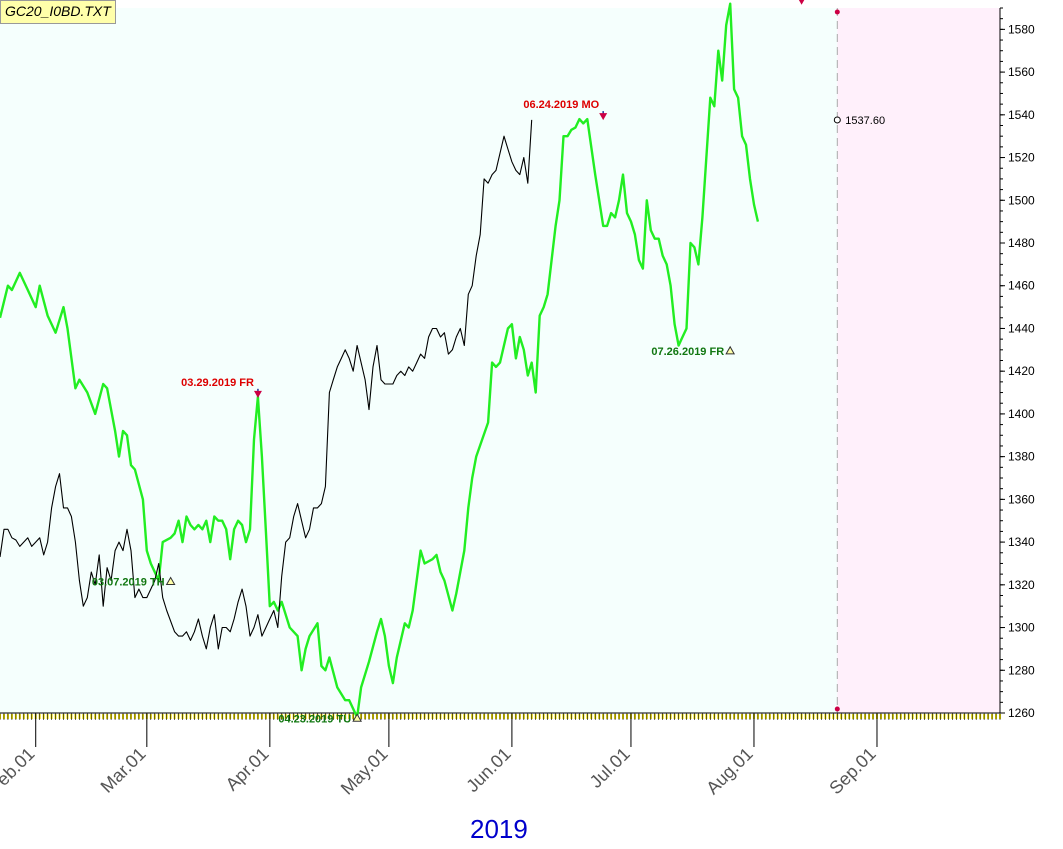 This screenshot has height=849, width=1063. Describe the element at coordinates (1021, 585) in the screenshot. I see `y-tick-label: 1320` at that location.